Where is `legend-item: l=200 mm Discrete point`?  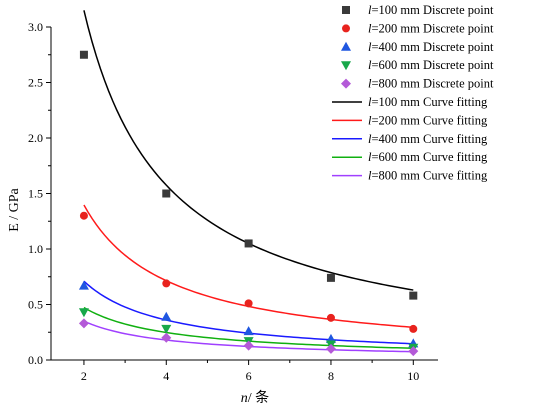
legend-item: l=200 mm Discrete point is located at coordinates (418, 28).